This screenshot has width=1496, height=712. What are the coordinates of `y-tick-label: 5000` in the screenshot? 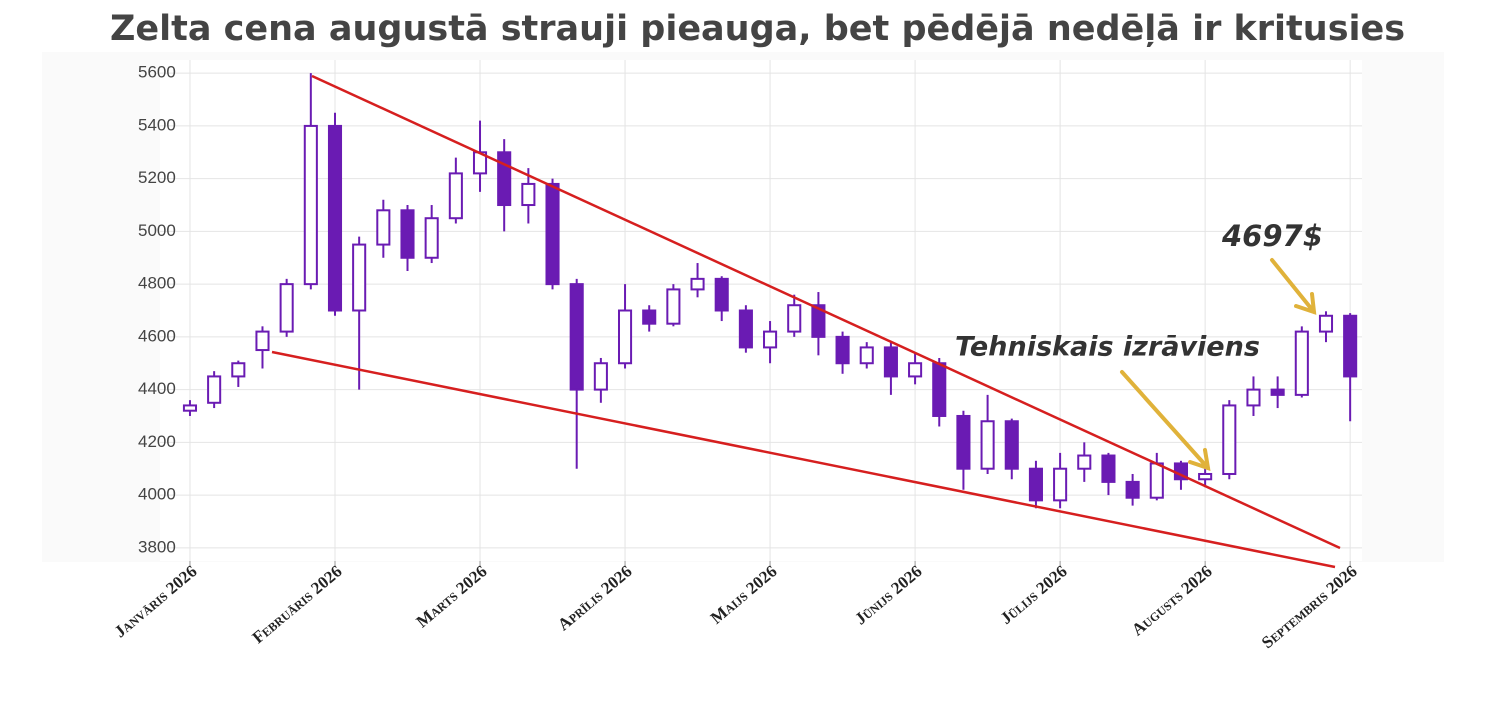 It's located at (157, 230).